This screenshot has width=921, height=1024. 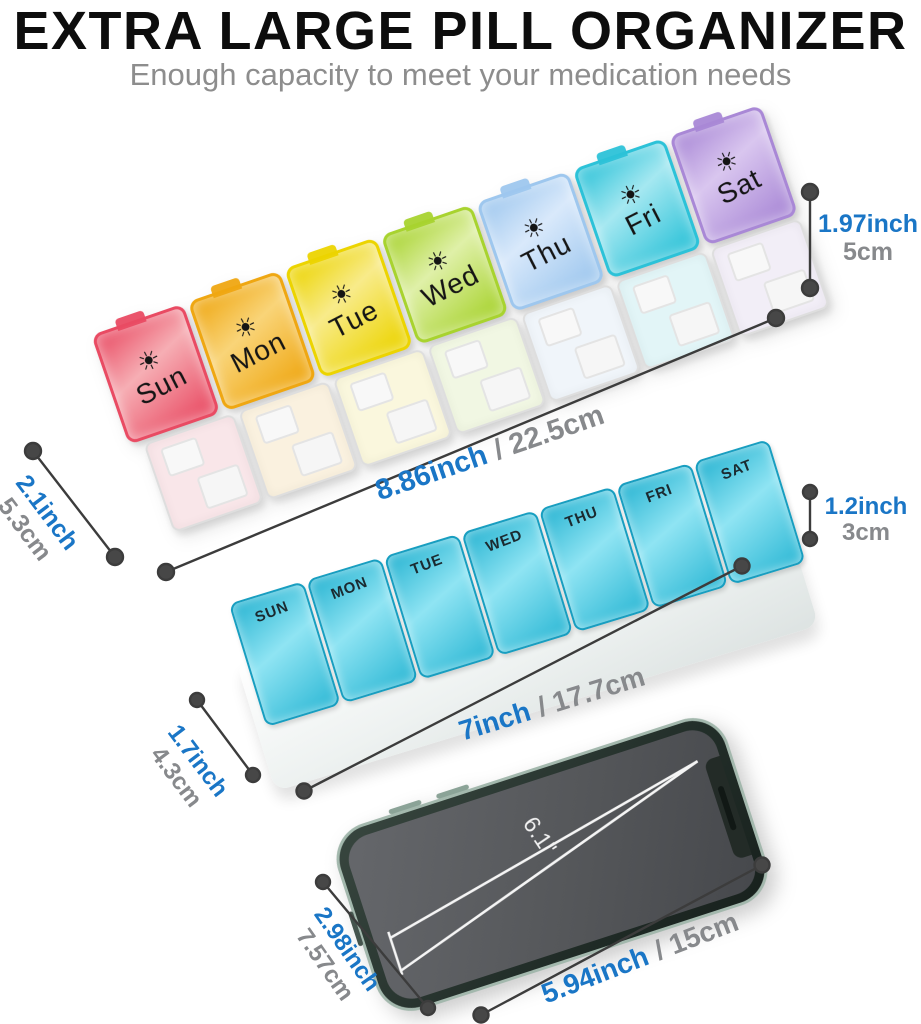 I want to click on organizer2-depth-label: 1.7inch 4.3cm, so click(x=186, y=769).